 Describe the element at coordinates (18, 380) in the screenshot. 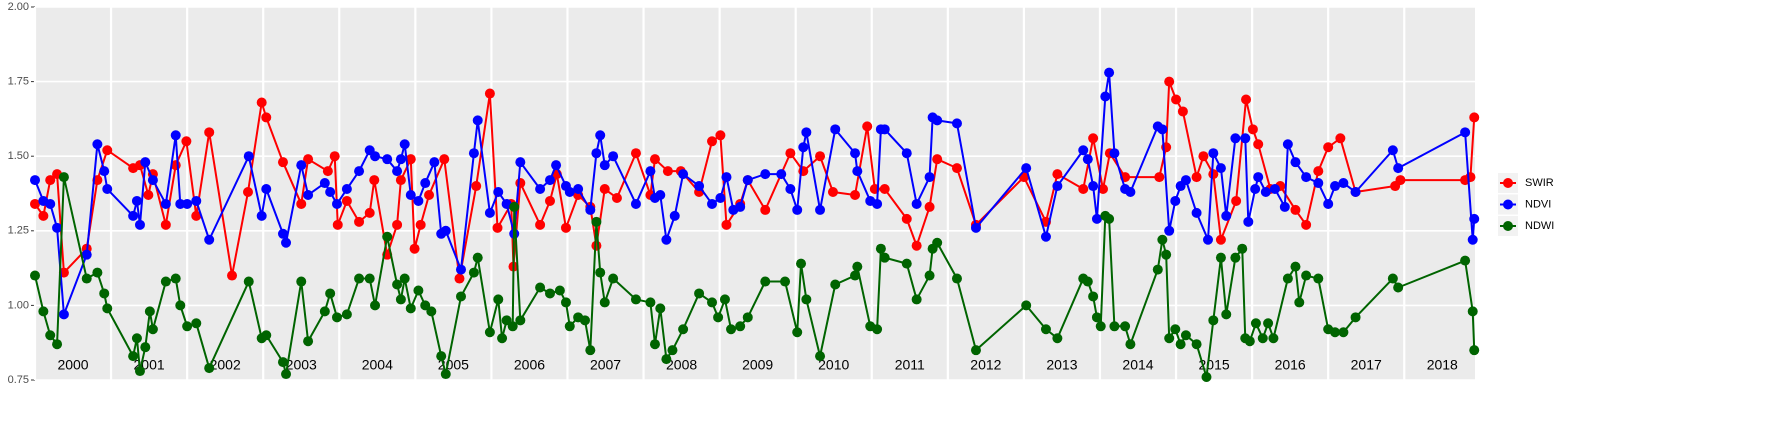

I see `y-tick-label: 0.75` at that location.